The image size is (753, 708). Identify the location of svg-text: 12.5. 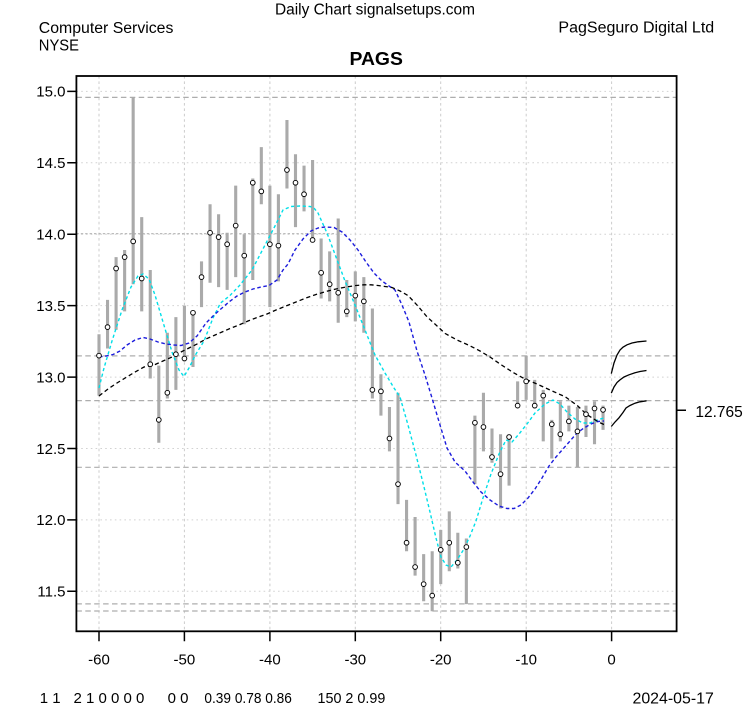
(50, 449).